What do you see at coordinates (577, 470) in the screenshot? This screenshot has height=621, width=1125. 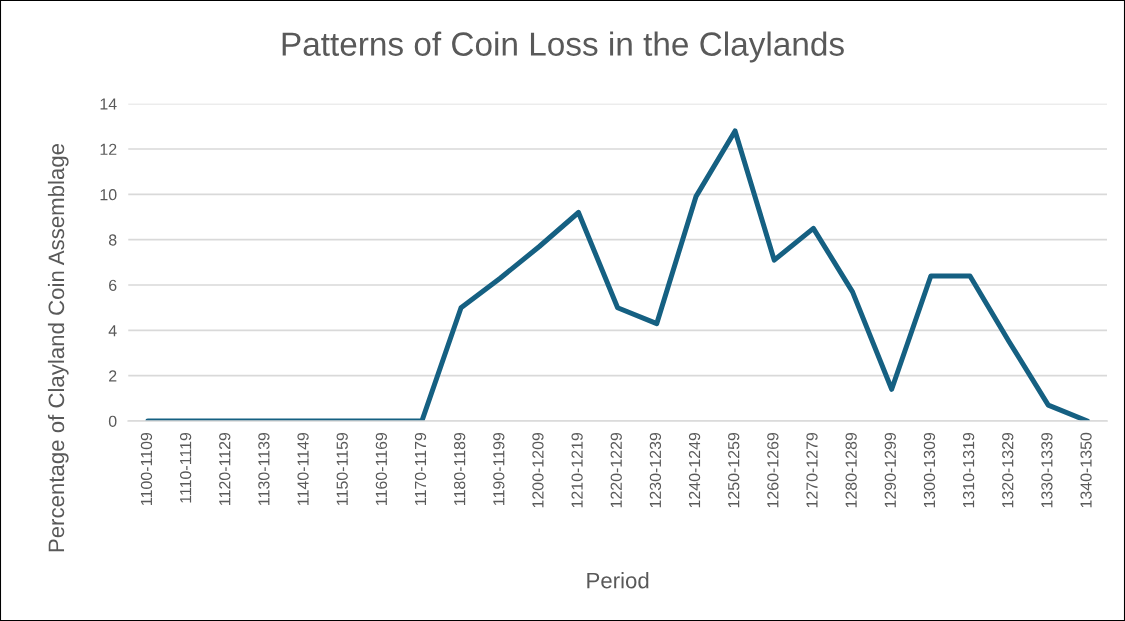 I see `x-tick-label: 1210-1219` at bounding box center [577, 470].